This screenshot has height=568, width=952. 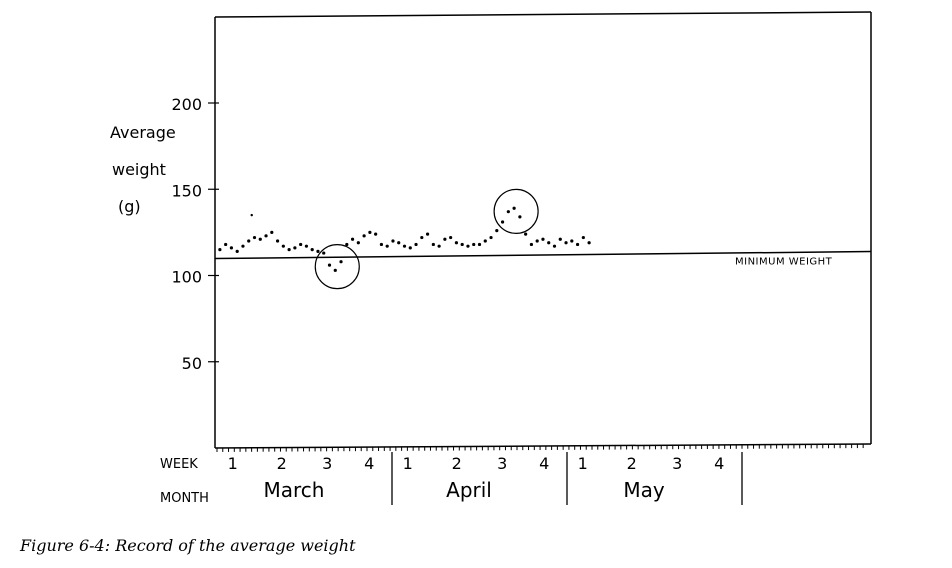 What do you see at coordinates (294, 490) in the screenshot?
I see `month-label: March` at bounding box center [294, 490].